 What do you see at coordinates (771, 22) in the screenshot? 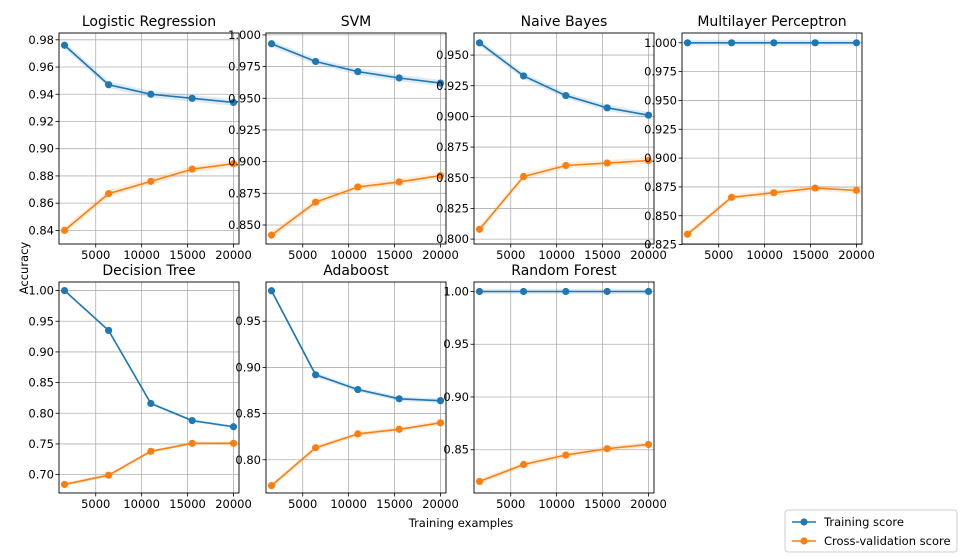
I see `panel-title: Multilayer Perceptron` at bounding box center [771, 22].